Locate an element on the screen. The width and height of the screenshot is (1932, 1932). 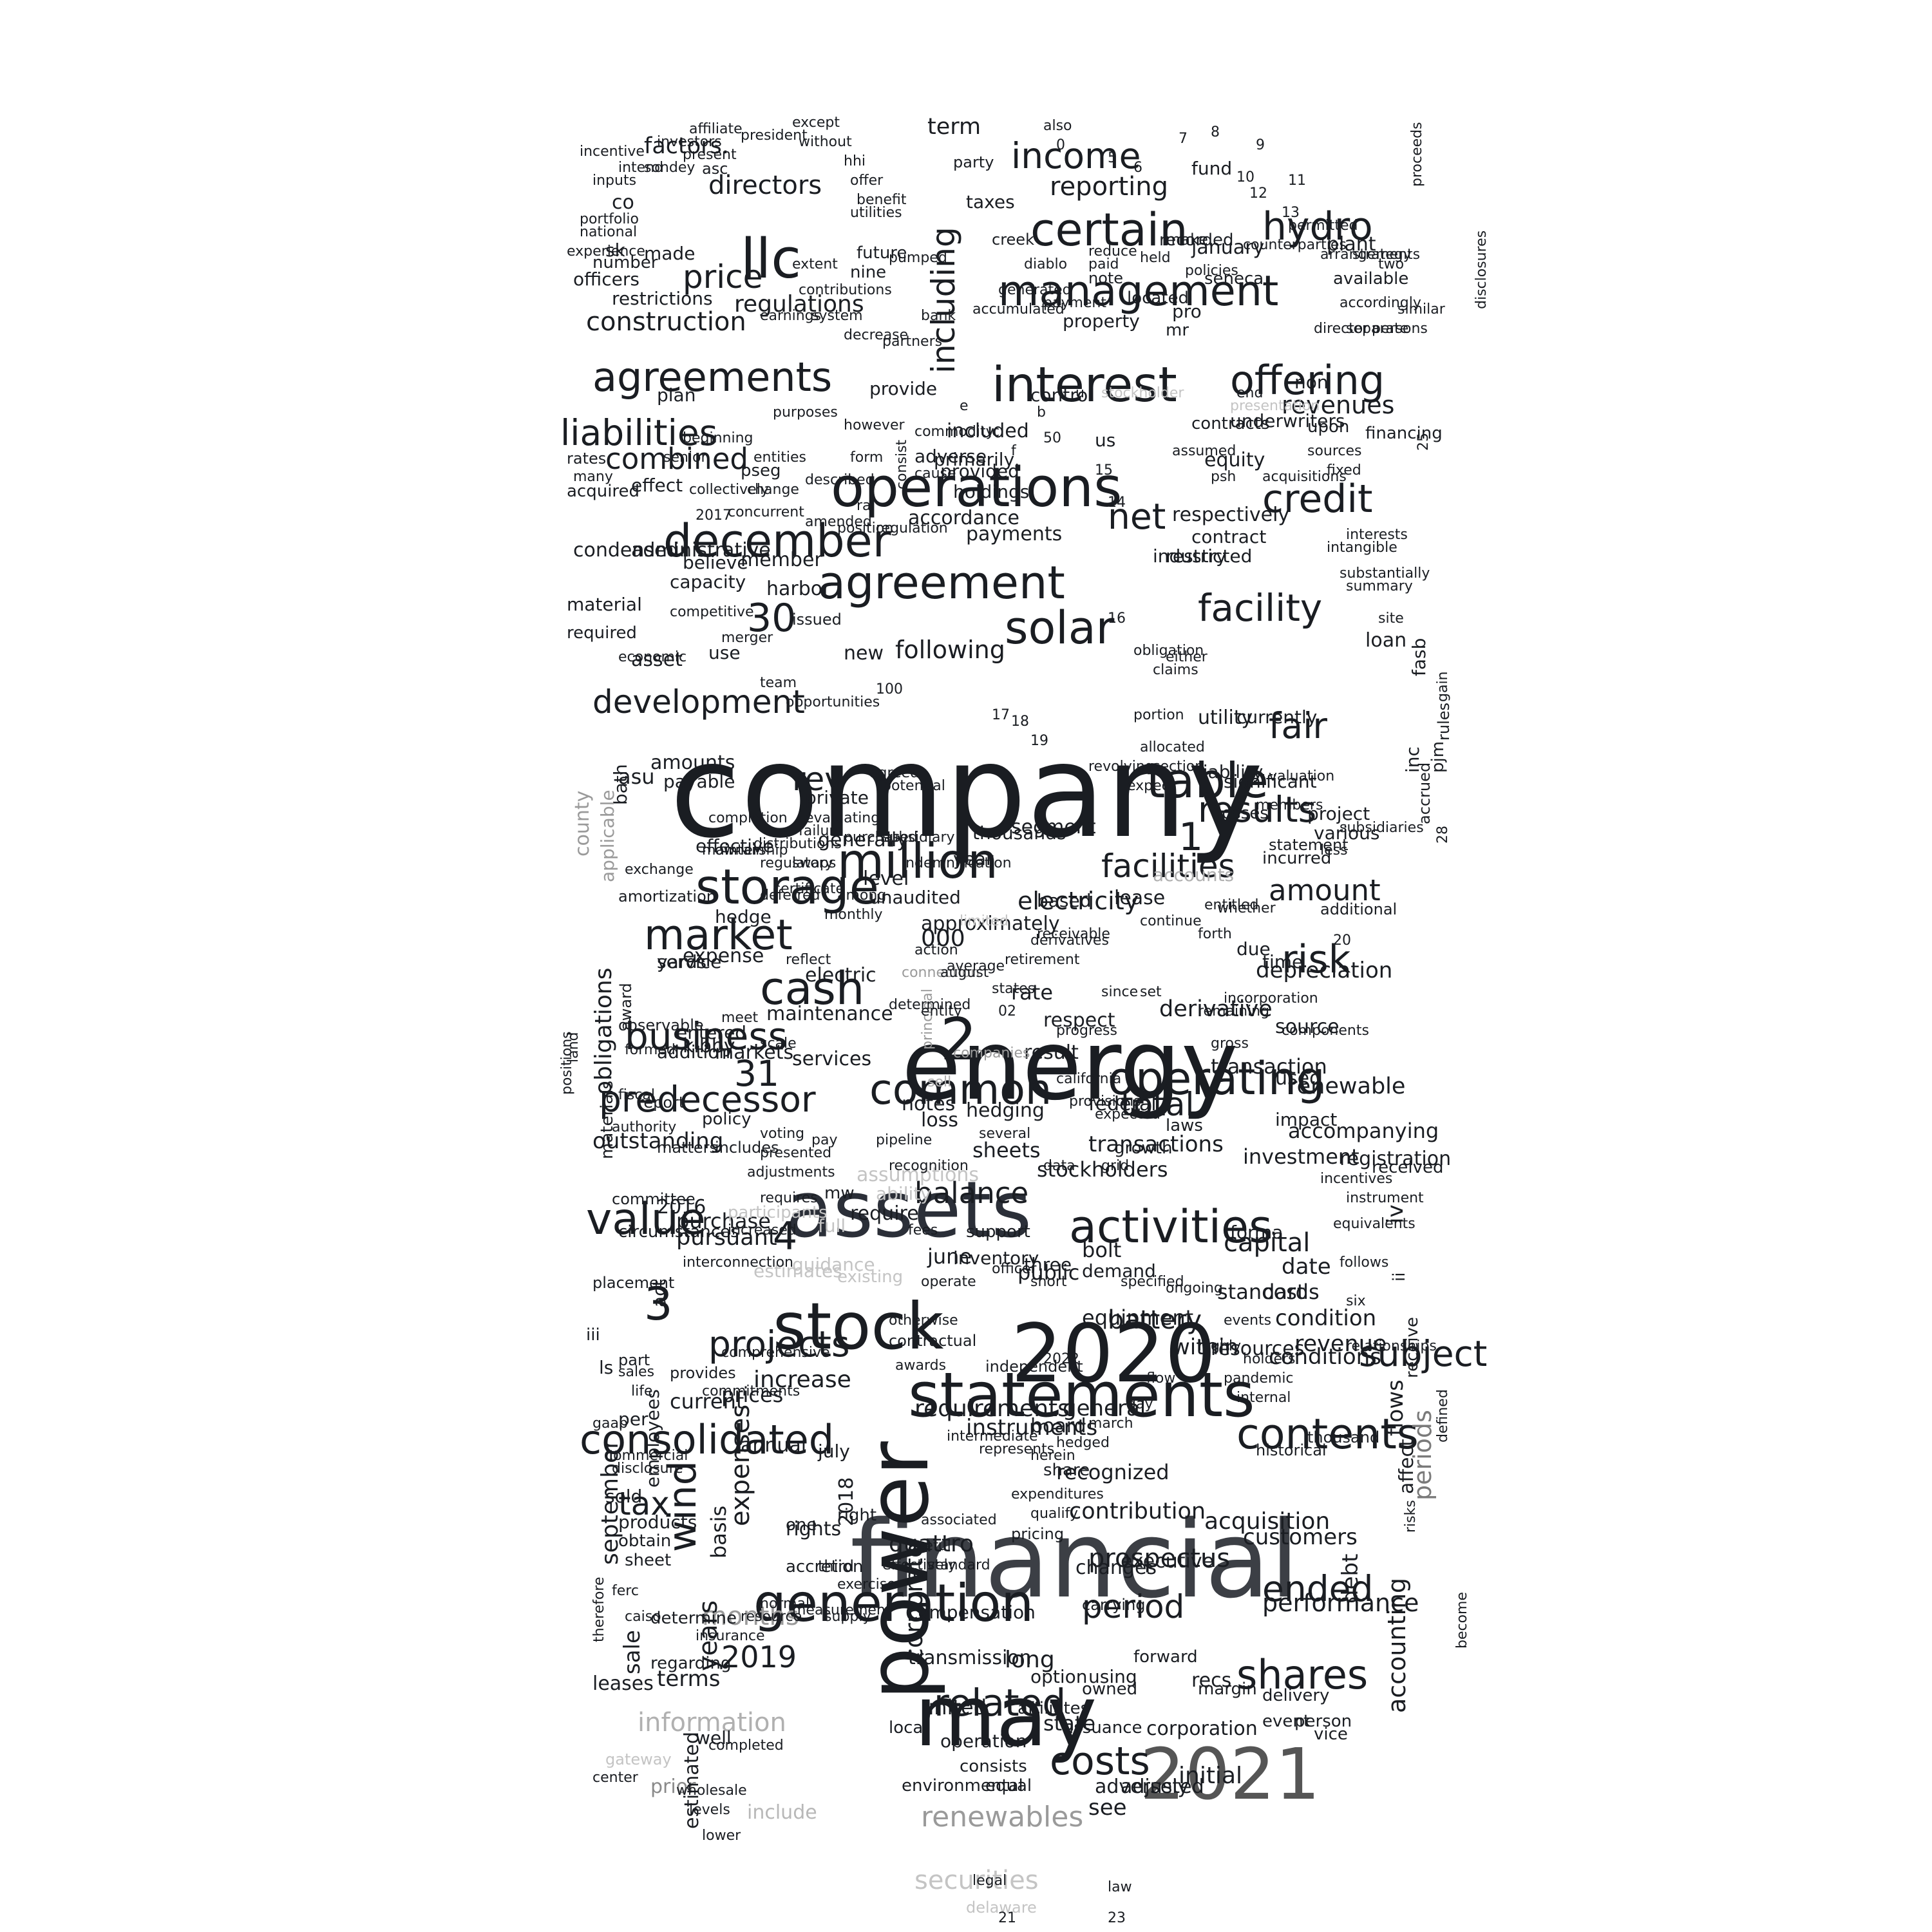
word-subject: subject is located at coordinates (1423, 1353).